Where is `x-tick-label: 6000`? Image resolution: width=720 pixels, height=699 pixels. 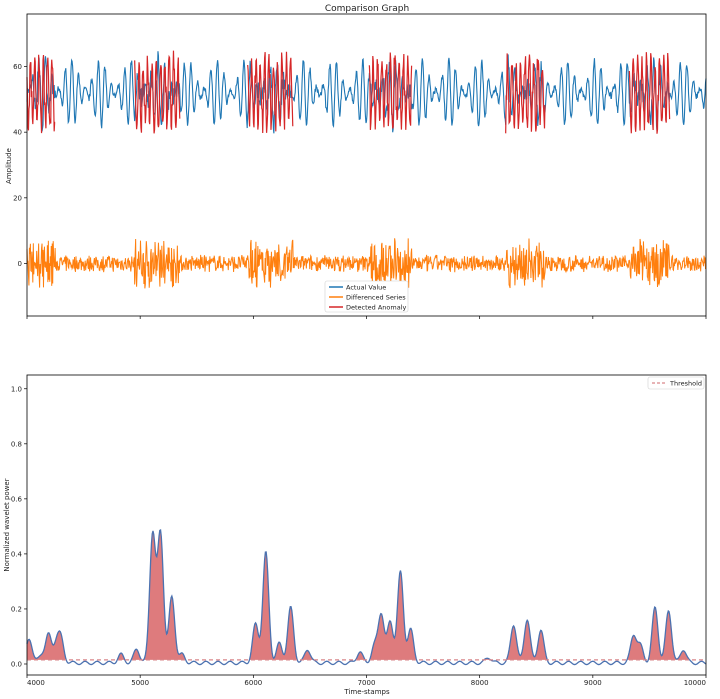
x-tick-label: 6000 is located at coordinates (253, 683).